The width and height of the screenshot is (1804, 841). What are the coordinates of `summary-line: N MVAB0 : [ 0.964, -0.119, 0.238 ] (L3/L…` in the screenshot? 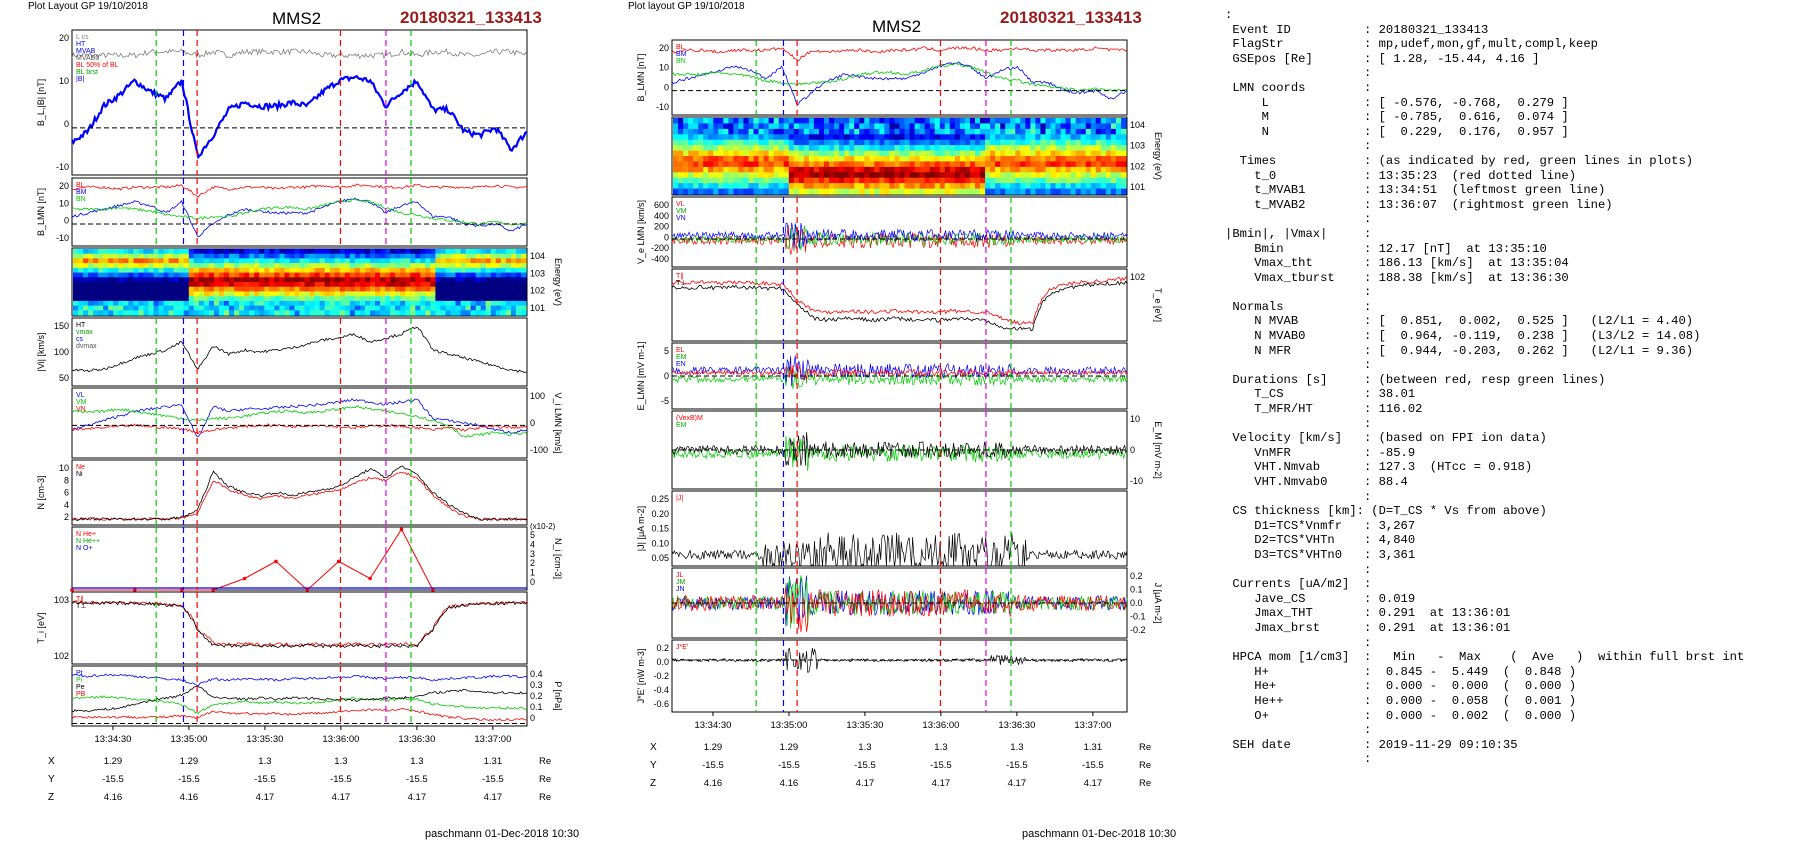 It's located at (1463, 336).